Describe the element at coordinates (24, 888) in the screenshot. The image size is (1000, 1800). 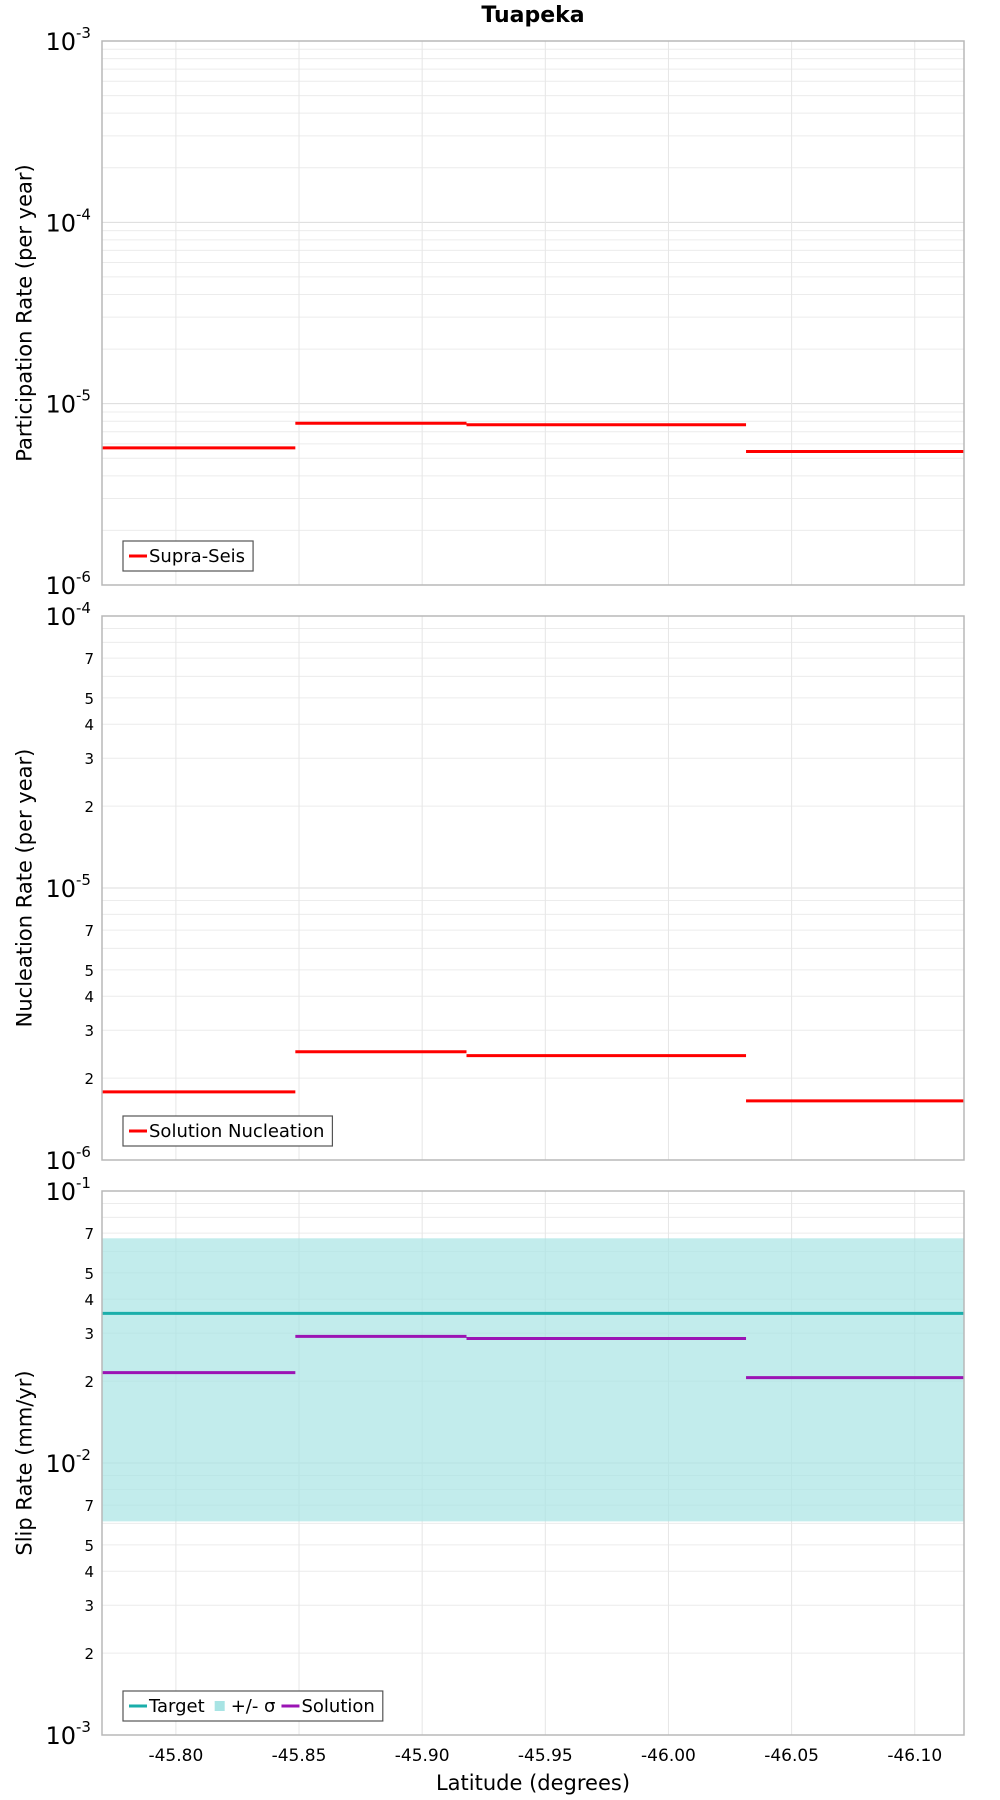
I see `y-axis-label: Nucleation Rate (per year)` at that location.